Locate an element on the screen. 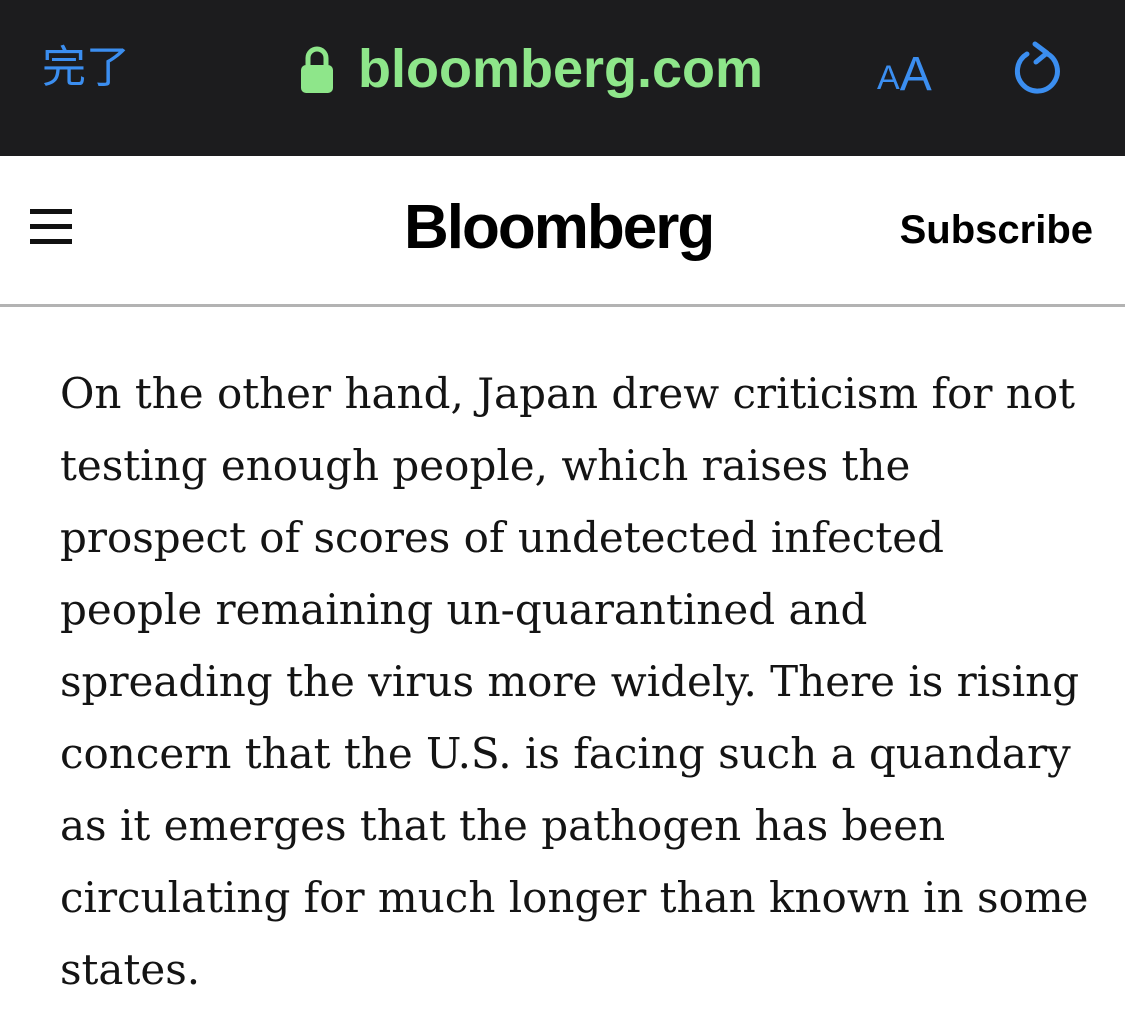  address-bar: bloomberg.com is located at coordinates (531, 69).